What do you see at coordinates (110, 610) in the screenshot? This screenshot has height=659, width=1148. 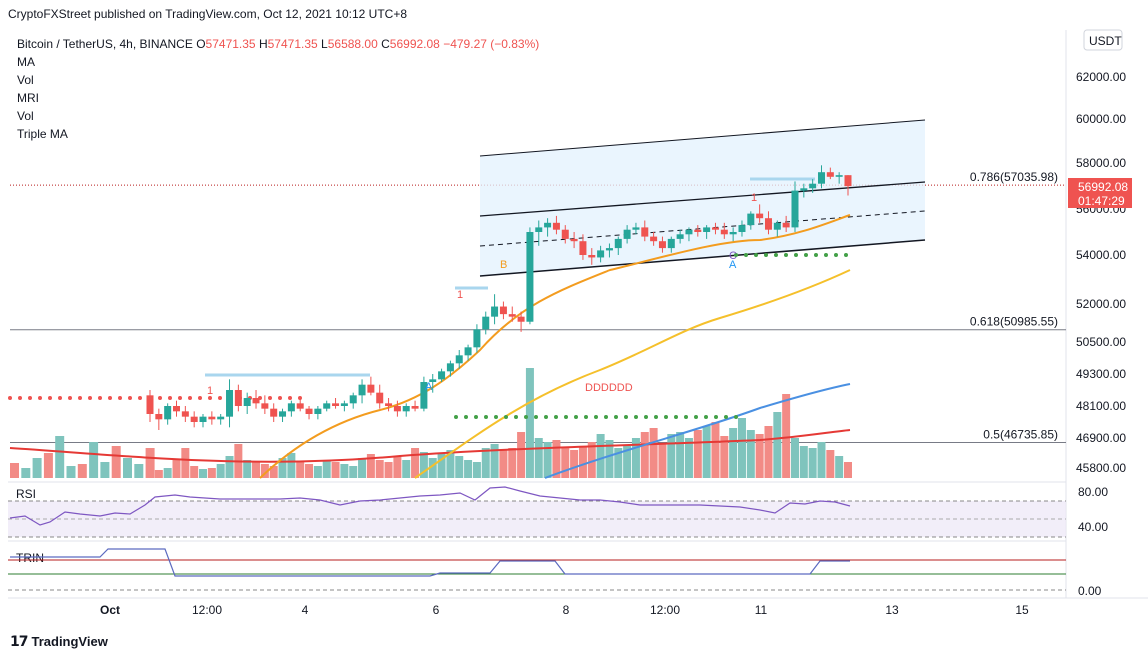 I see `time-tick: Oct` at bounding box center [110, 610].